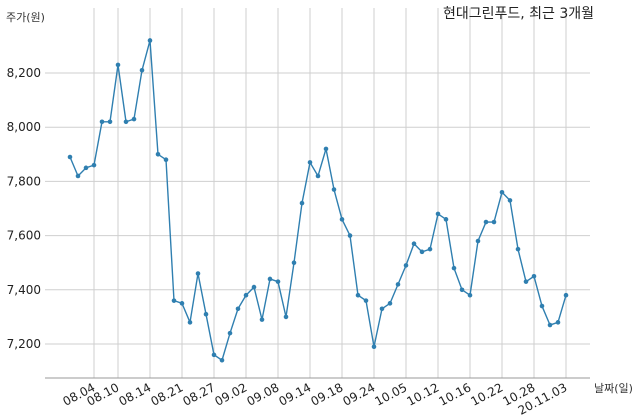  What do you see at coordinates (422, 394) in the screenshot?
I see `x-tick-label: 10.12` at bounding box center [422, 394].